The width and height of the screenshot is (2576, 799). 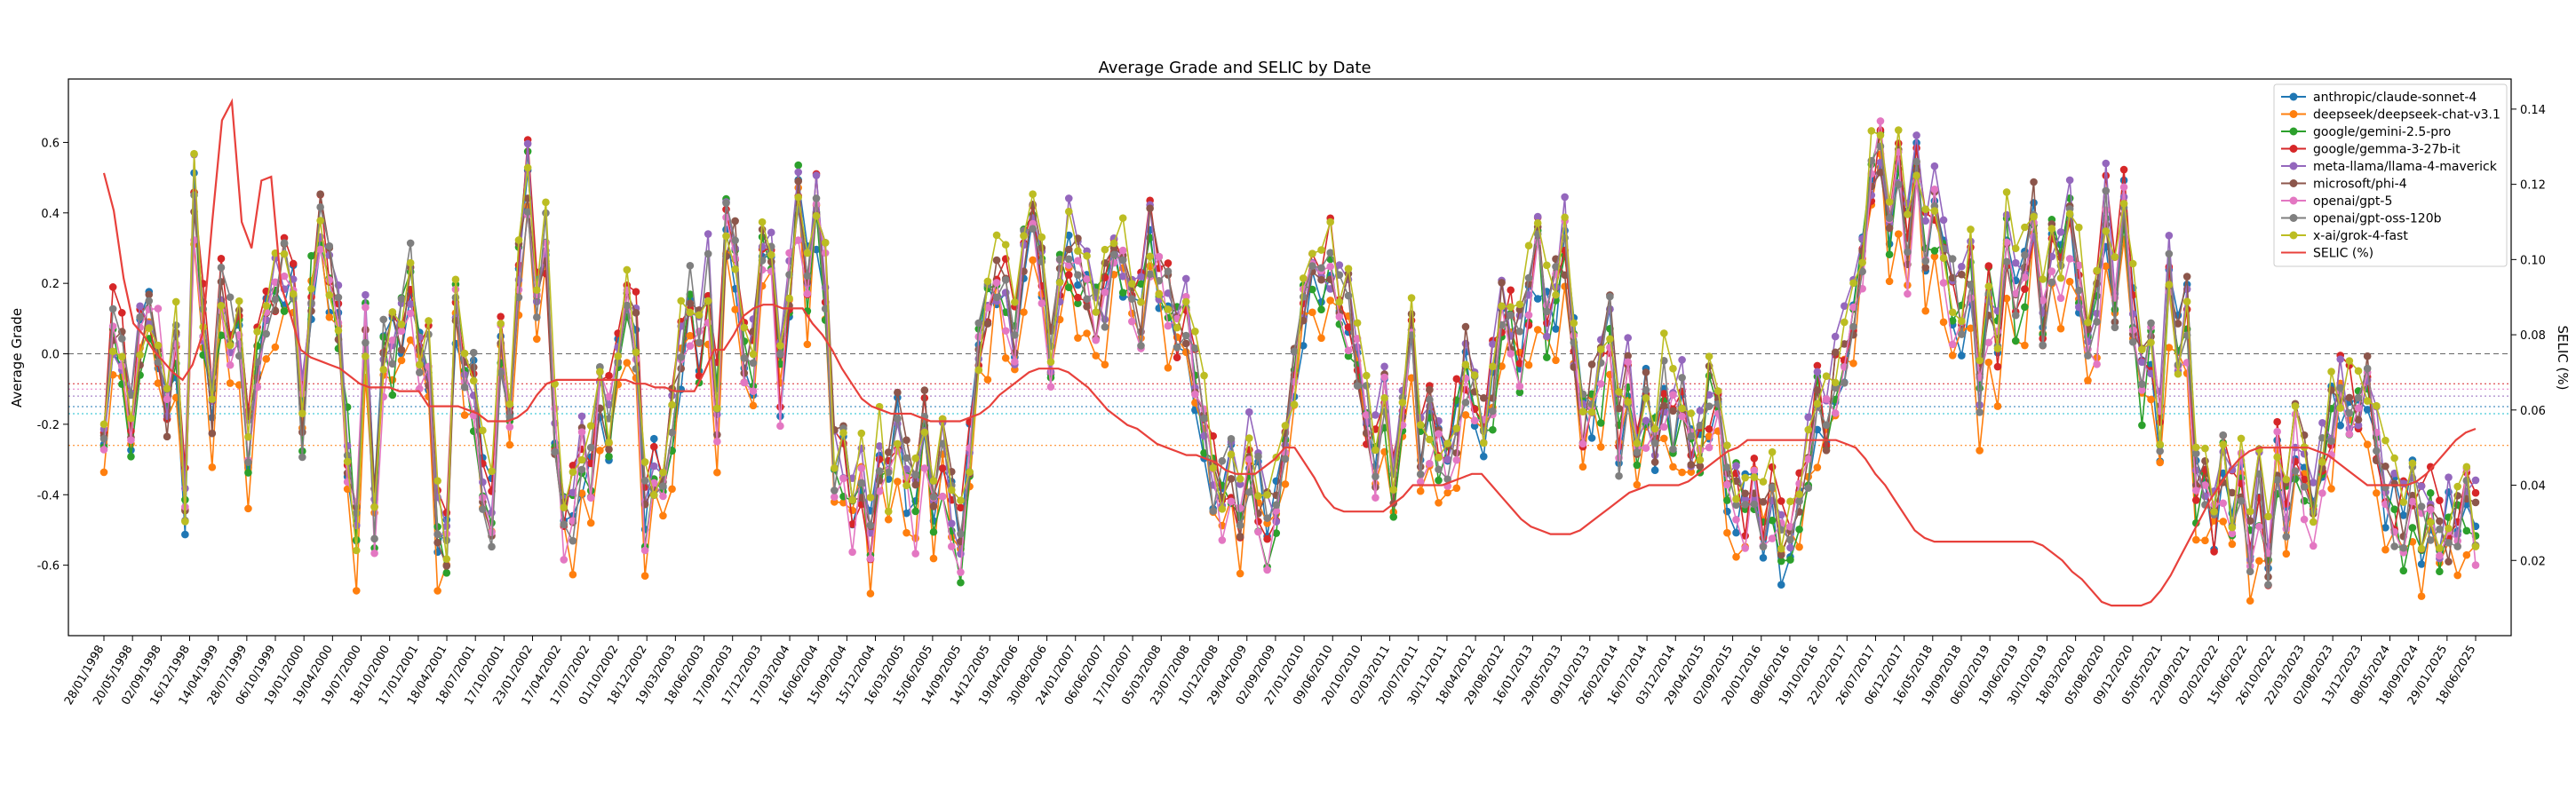 What do you see at coordinates (2293, 166) in the screenshot?
I see `legend-marker` at bounding box center [2293, 166].